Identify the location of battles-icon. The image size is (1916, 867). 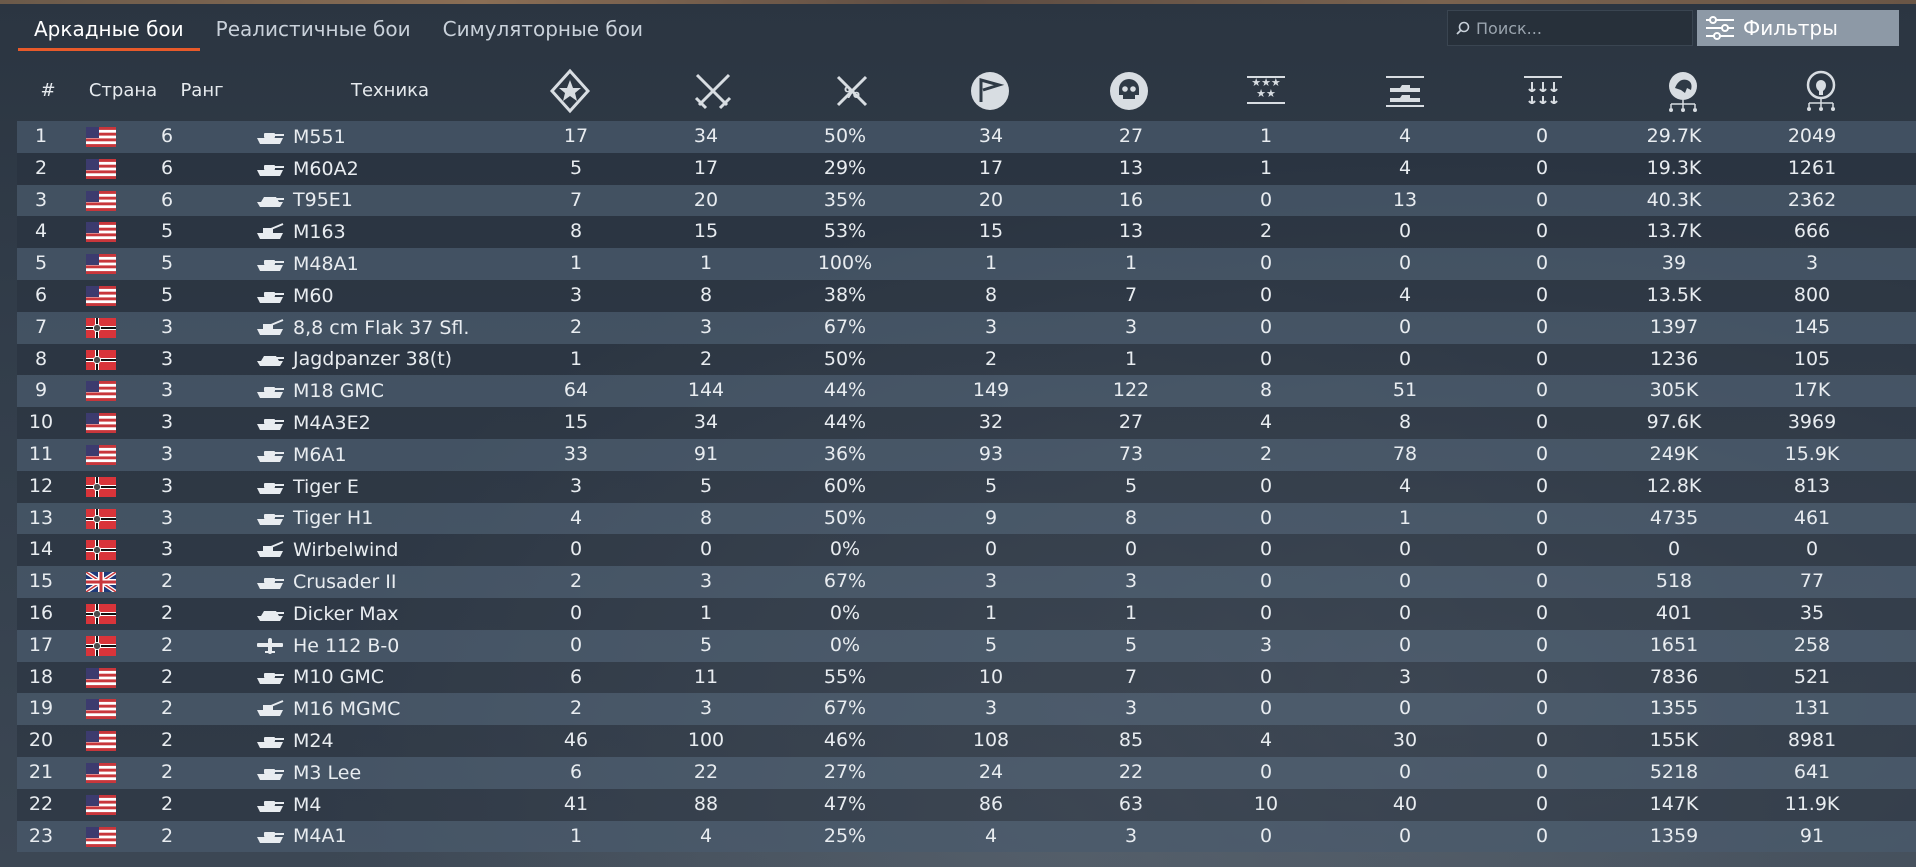
(570, 91).